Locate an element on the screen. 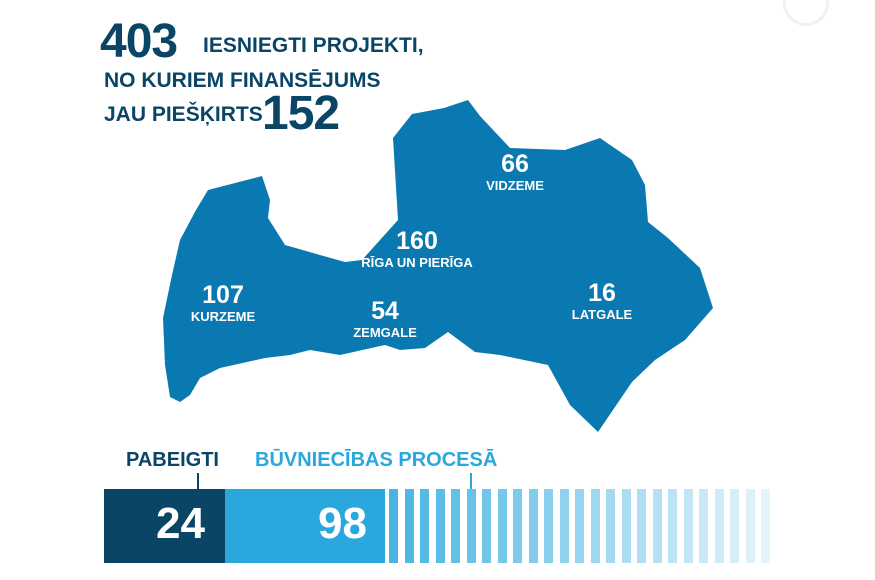 The height and width of the screenshot is (580, 875). completed-tick is located at coordinates (198, 481).